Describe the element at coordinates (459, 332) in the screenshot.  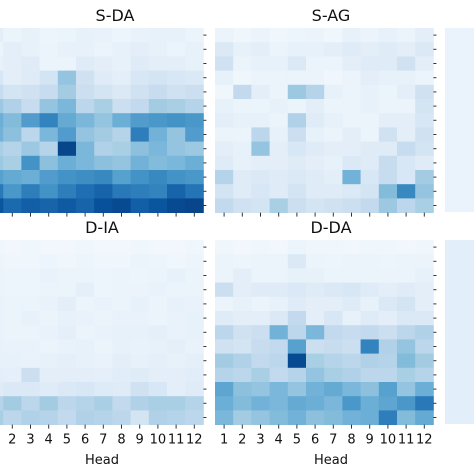
I see `cropped-neighbor-panel-bottom` at that location.